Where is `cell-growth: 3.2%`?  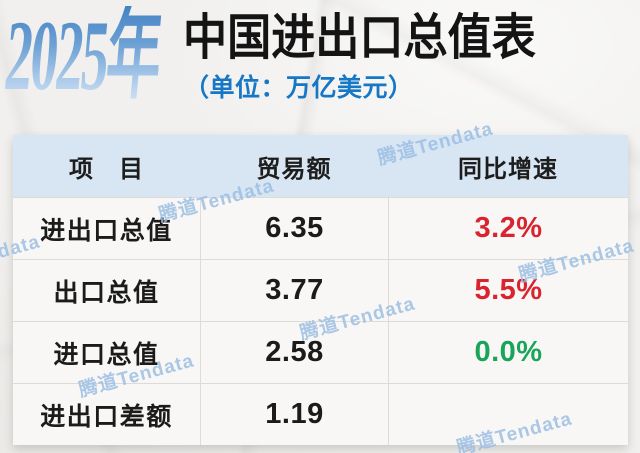
cell-growth: 3.2% is located at coordinates (508, 228).